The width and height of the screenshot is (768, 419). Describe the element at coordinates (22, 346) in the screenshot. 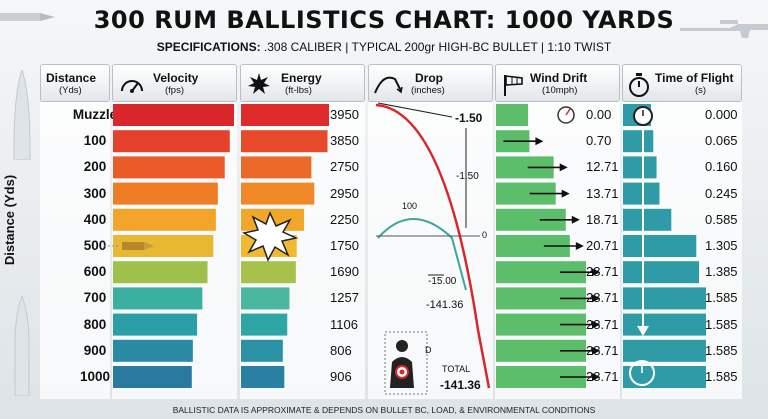

I see `cartridge-left-icon` at that location.